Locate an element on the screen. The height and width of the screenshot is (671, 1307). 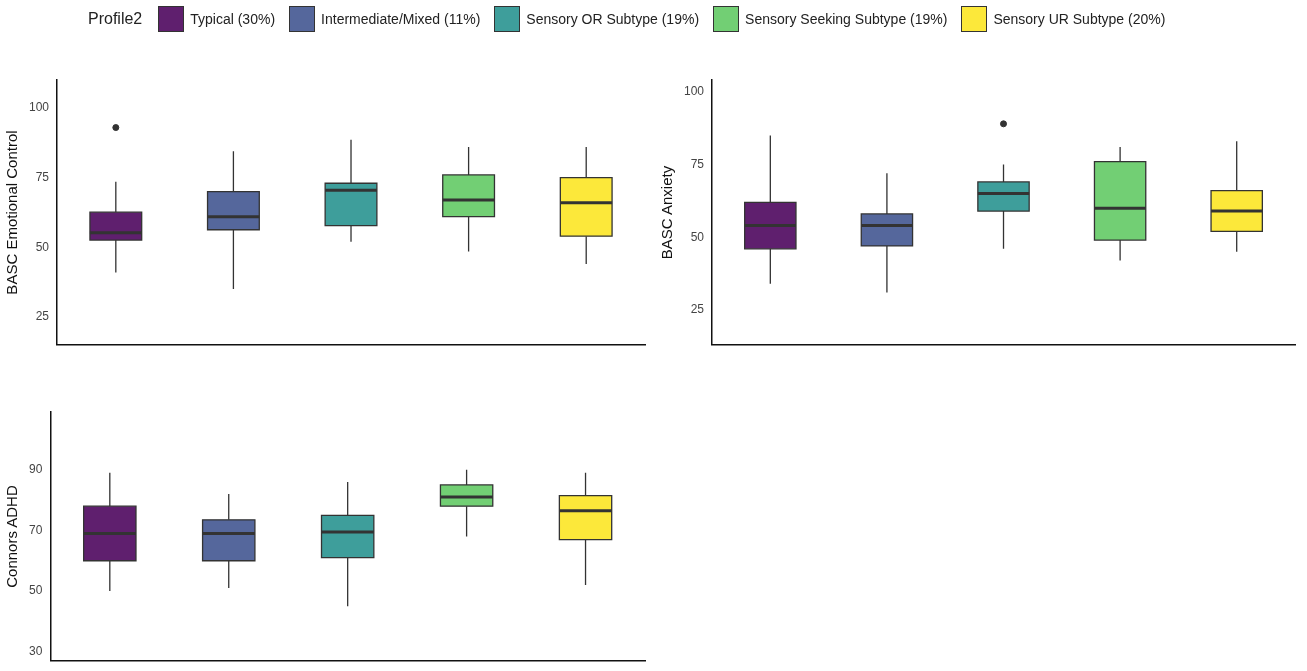
legend-label: Sensory UR Subtype (20%) is located at coordinates (1079, 19).